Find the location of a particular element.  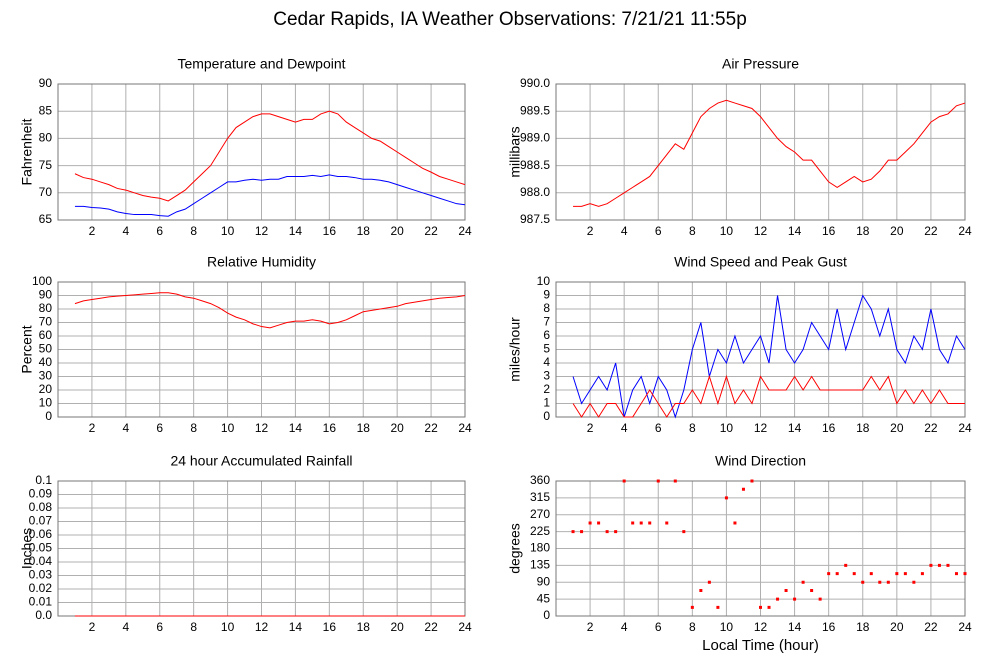

y-tick-label: 45 is located at coordinates (544, 598).